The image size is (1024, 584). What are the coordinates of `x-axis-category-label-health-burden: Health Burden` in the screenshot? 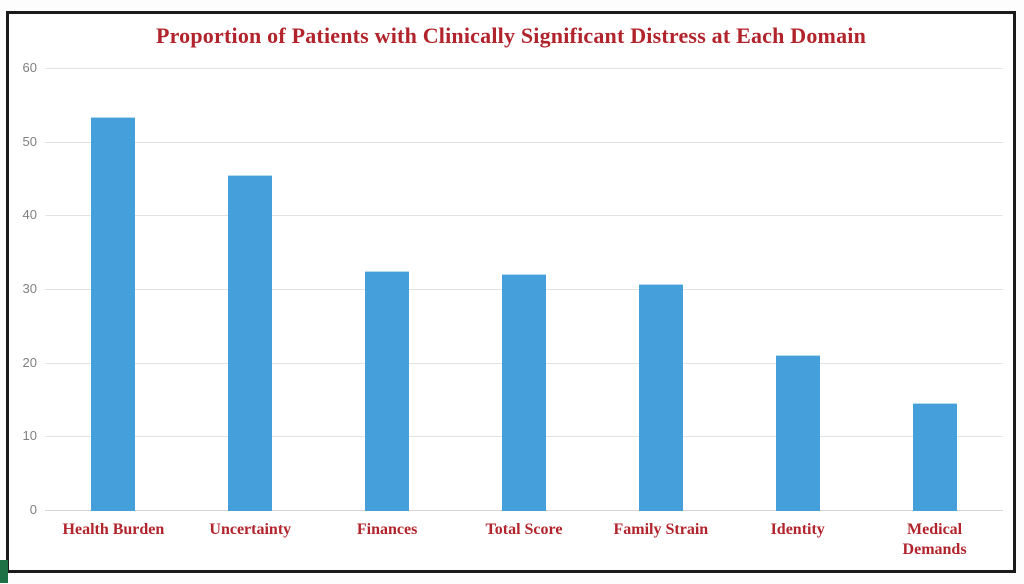 It's located at (113, 529).